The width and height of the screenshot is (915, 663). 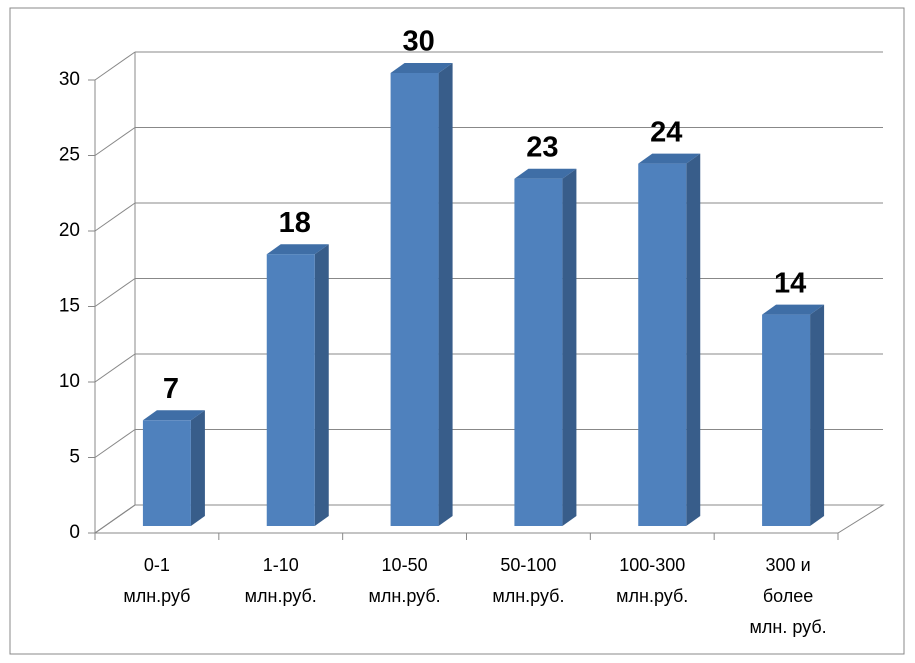 I want to click on data-label: 24, so click(x=666, y=132).